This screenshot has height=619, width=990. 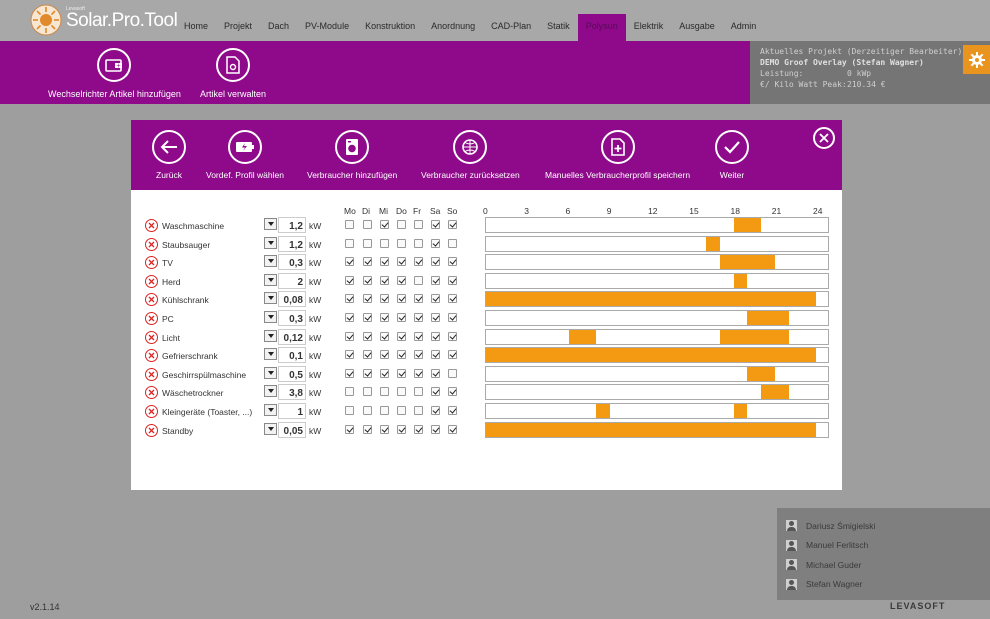 I want to click on nav-item-anordnung: Anordnung, so click(x=453, y=26).